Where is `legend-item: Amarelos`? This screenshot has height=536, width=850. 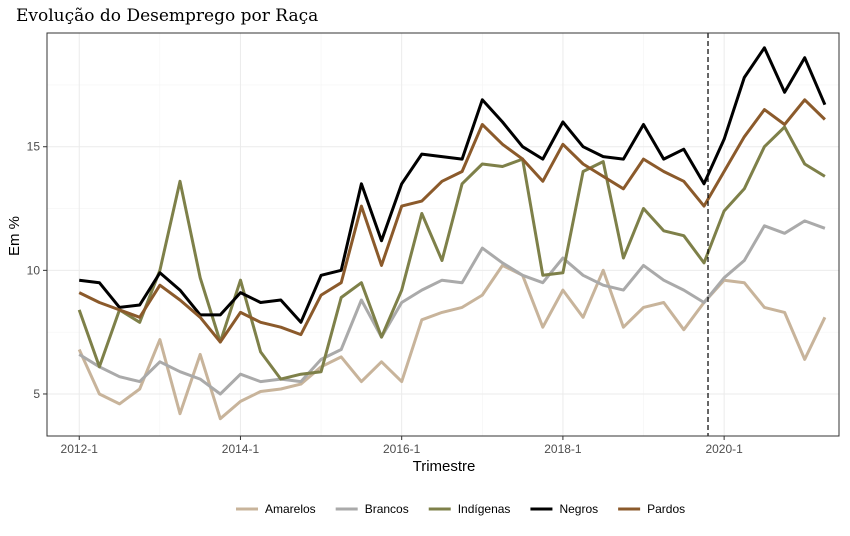
legend-item: Amarelos is located at coordinates (276, 509).